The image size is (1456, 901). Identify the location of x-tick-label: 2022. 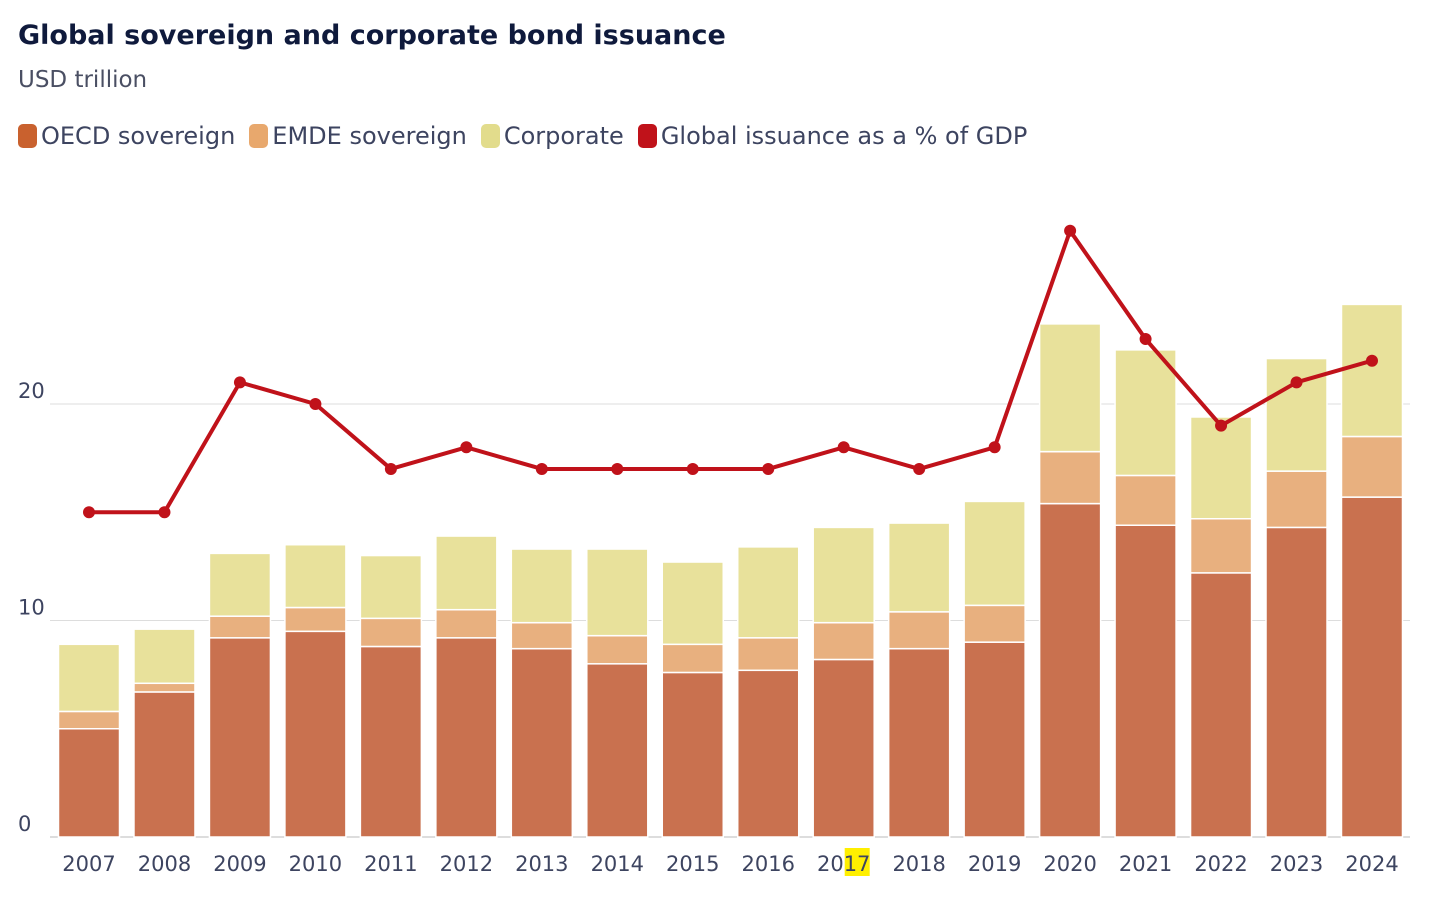
(1220, 864).